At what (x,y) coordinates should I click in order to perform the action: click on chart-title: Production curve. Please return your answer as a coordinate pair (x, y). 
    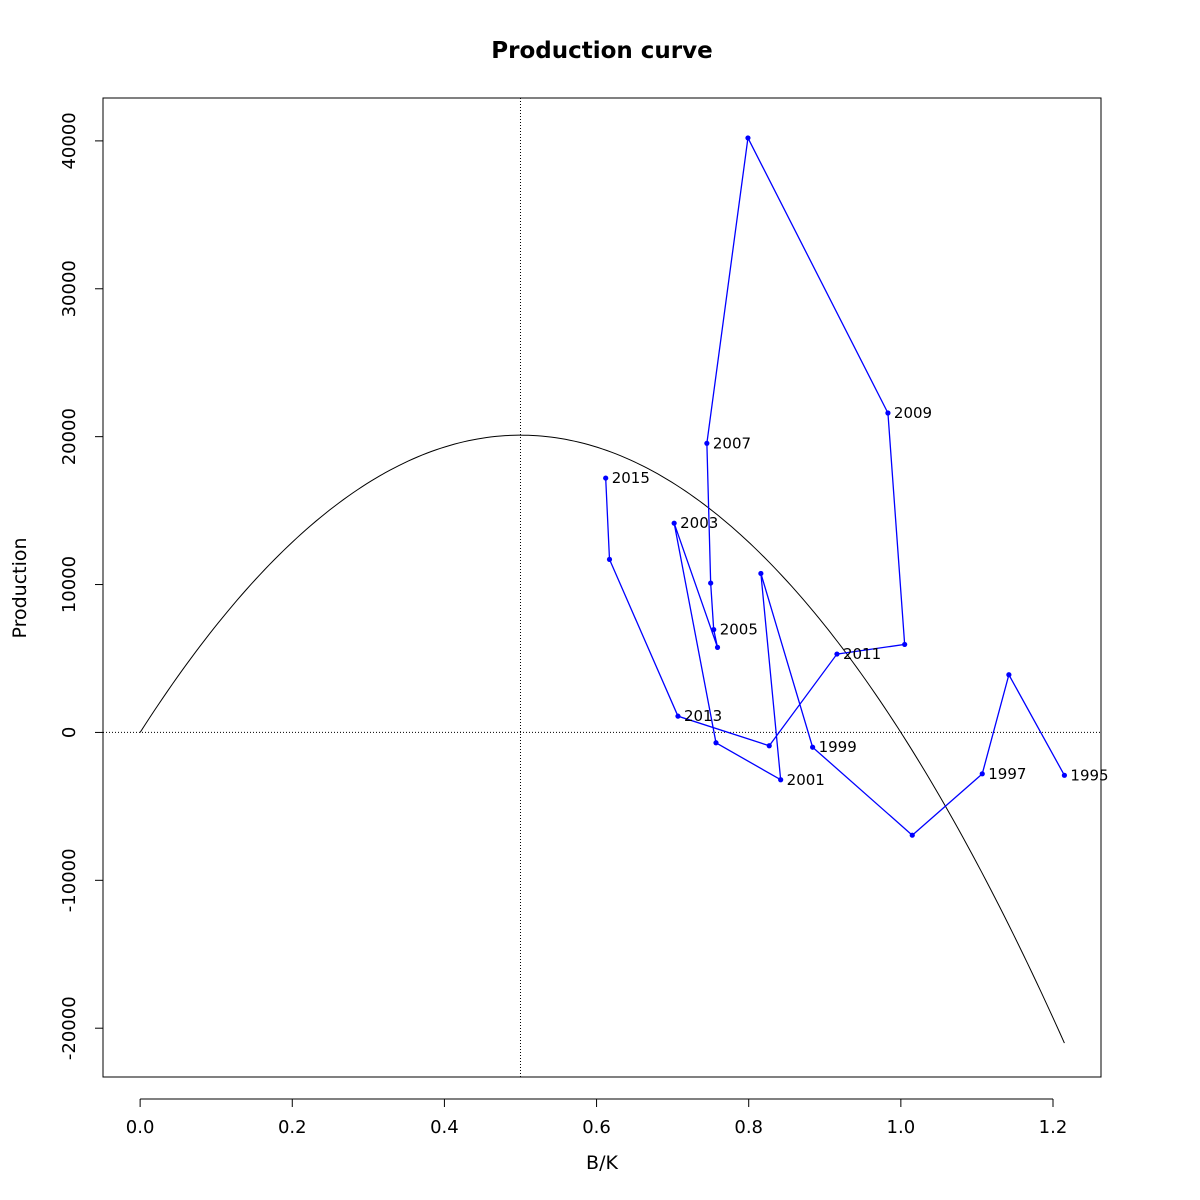
    Looking at the image, I should click on (601, 51).